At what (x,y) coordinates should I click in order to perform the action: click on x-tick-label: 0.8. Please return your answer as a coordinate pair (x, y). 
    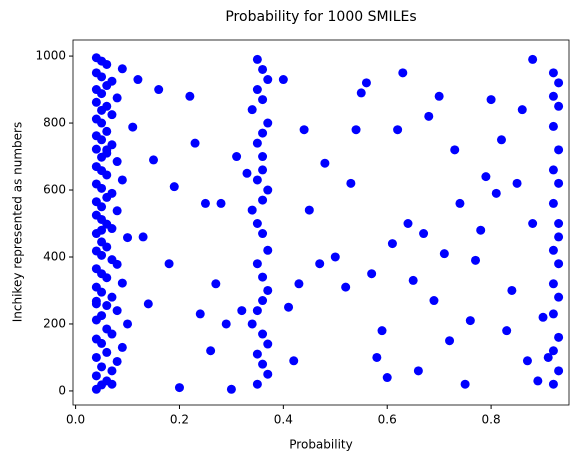
    Looking at the image, I should click on (491, 420).